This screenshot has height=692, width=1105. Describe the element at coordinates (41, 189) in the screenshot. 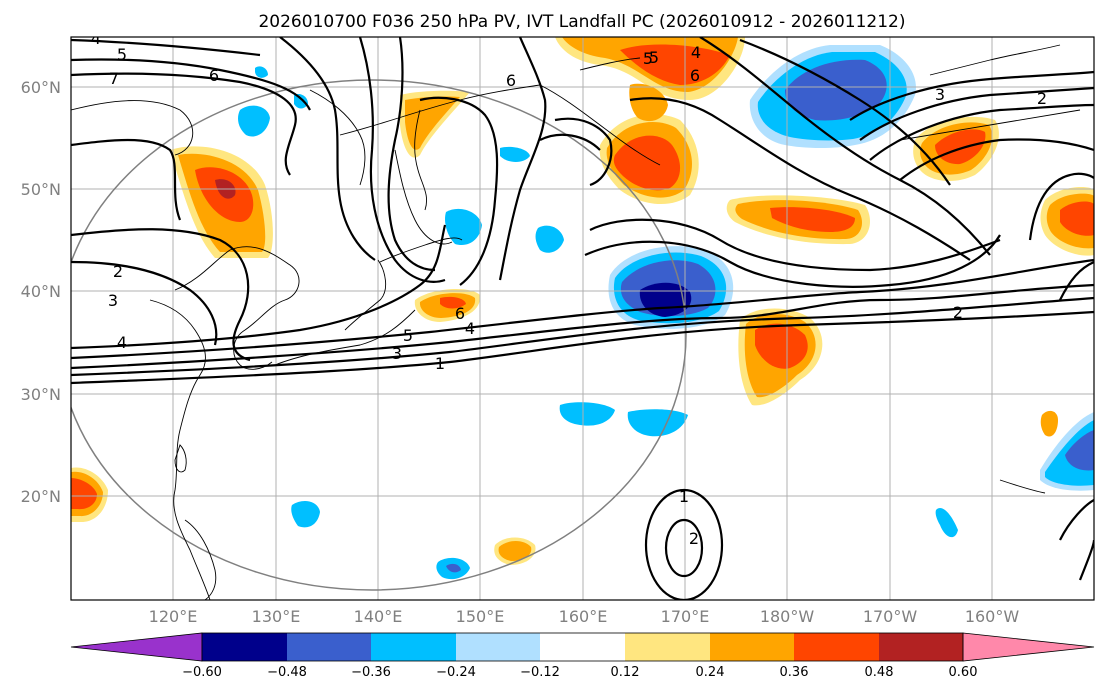

I see `lat-label: 50°N` at that location.